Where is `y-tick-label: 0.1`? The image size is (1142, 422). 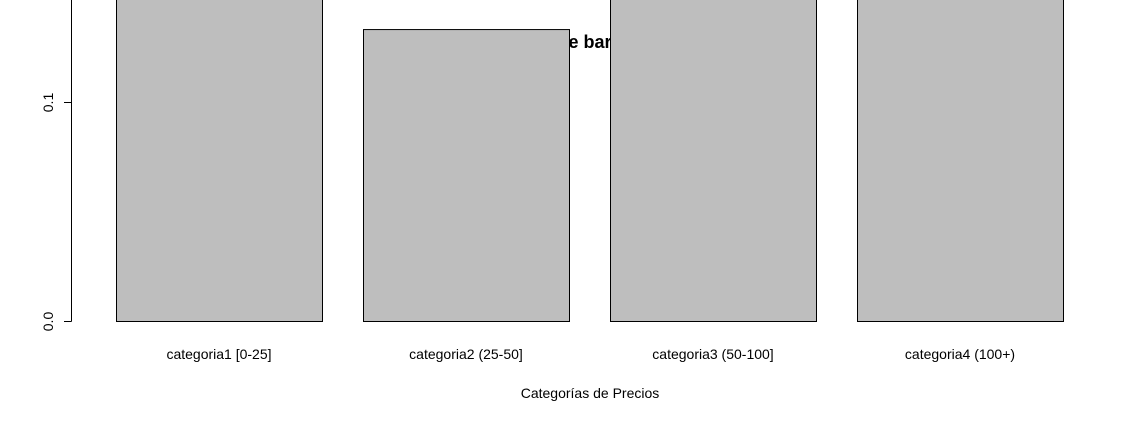 y-tick-label: 0.1 is located at coordinates (48, 103).